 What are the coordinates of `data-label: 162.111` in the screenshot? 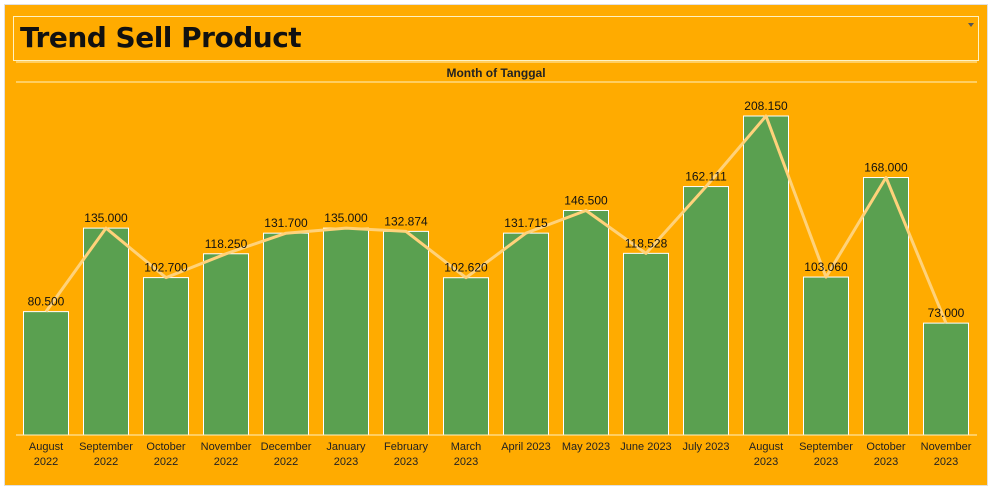 It's located at (706, 177).